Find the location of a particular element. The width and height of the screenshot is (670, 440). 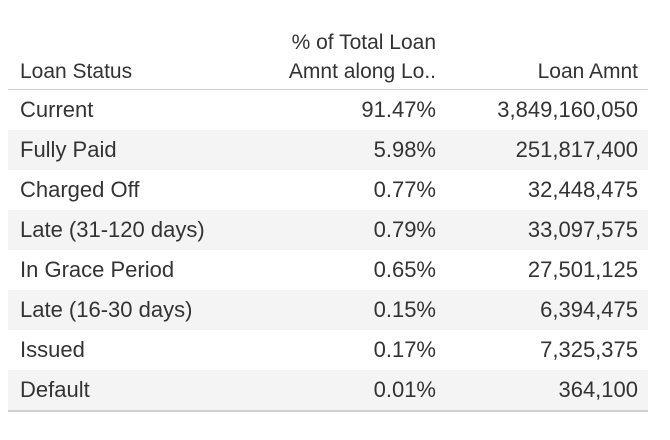

table-row: Fully Paid 5.98% 251,817,400 is located at coordinates (328, 150).